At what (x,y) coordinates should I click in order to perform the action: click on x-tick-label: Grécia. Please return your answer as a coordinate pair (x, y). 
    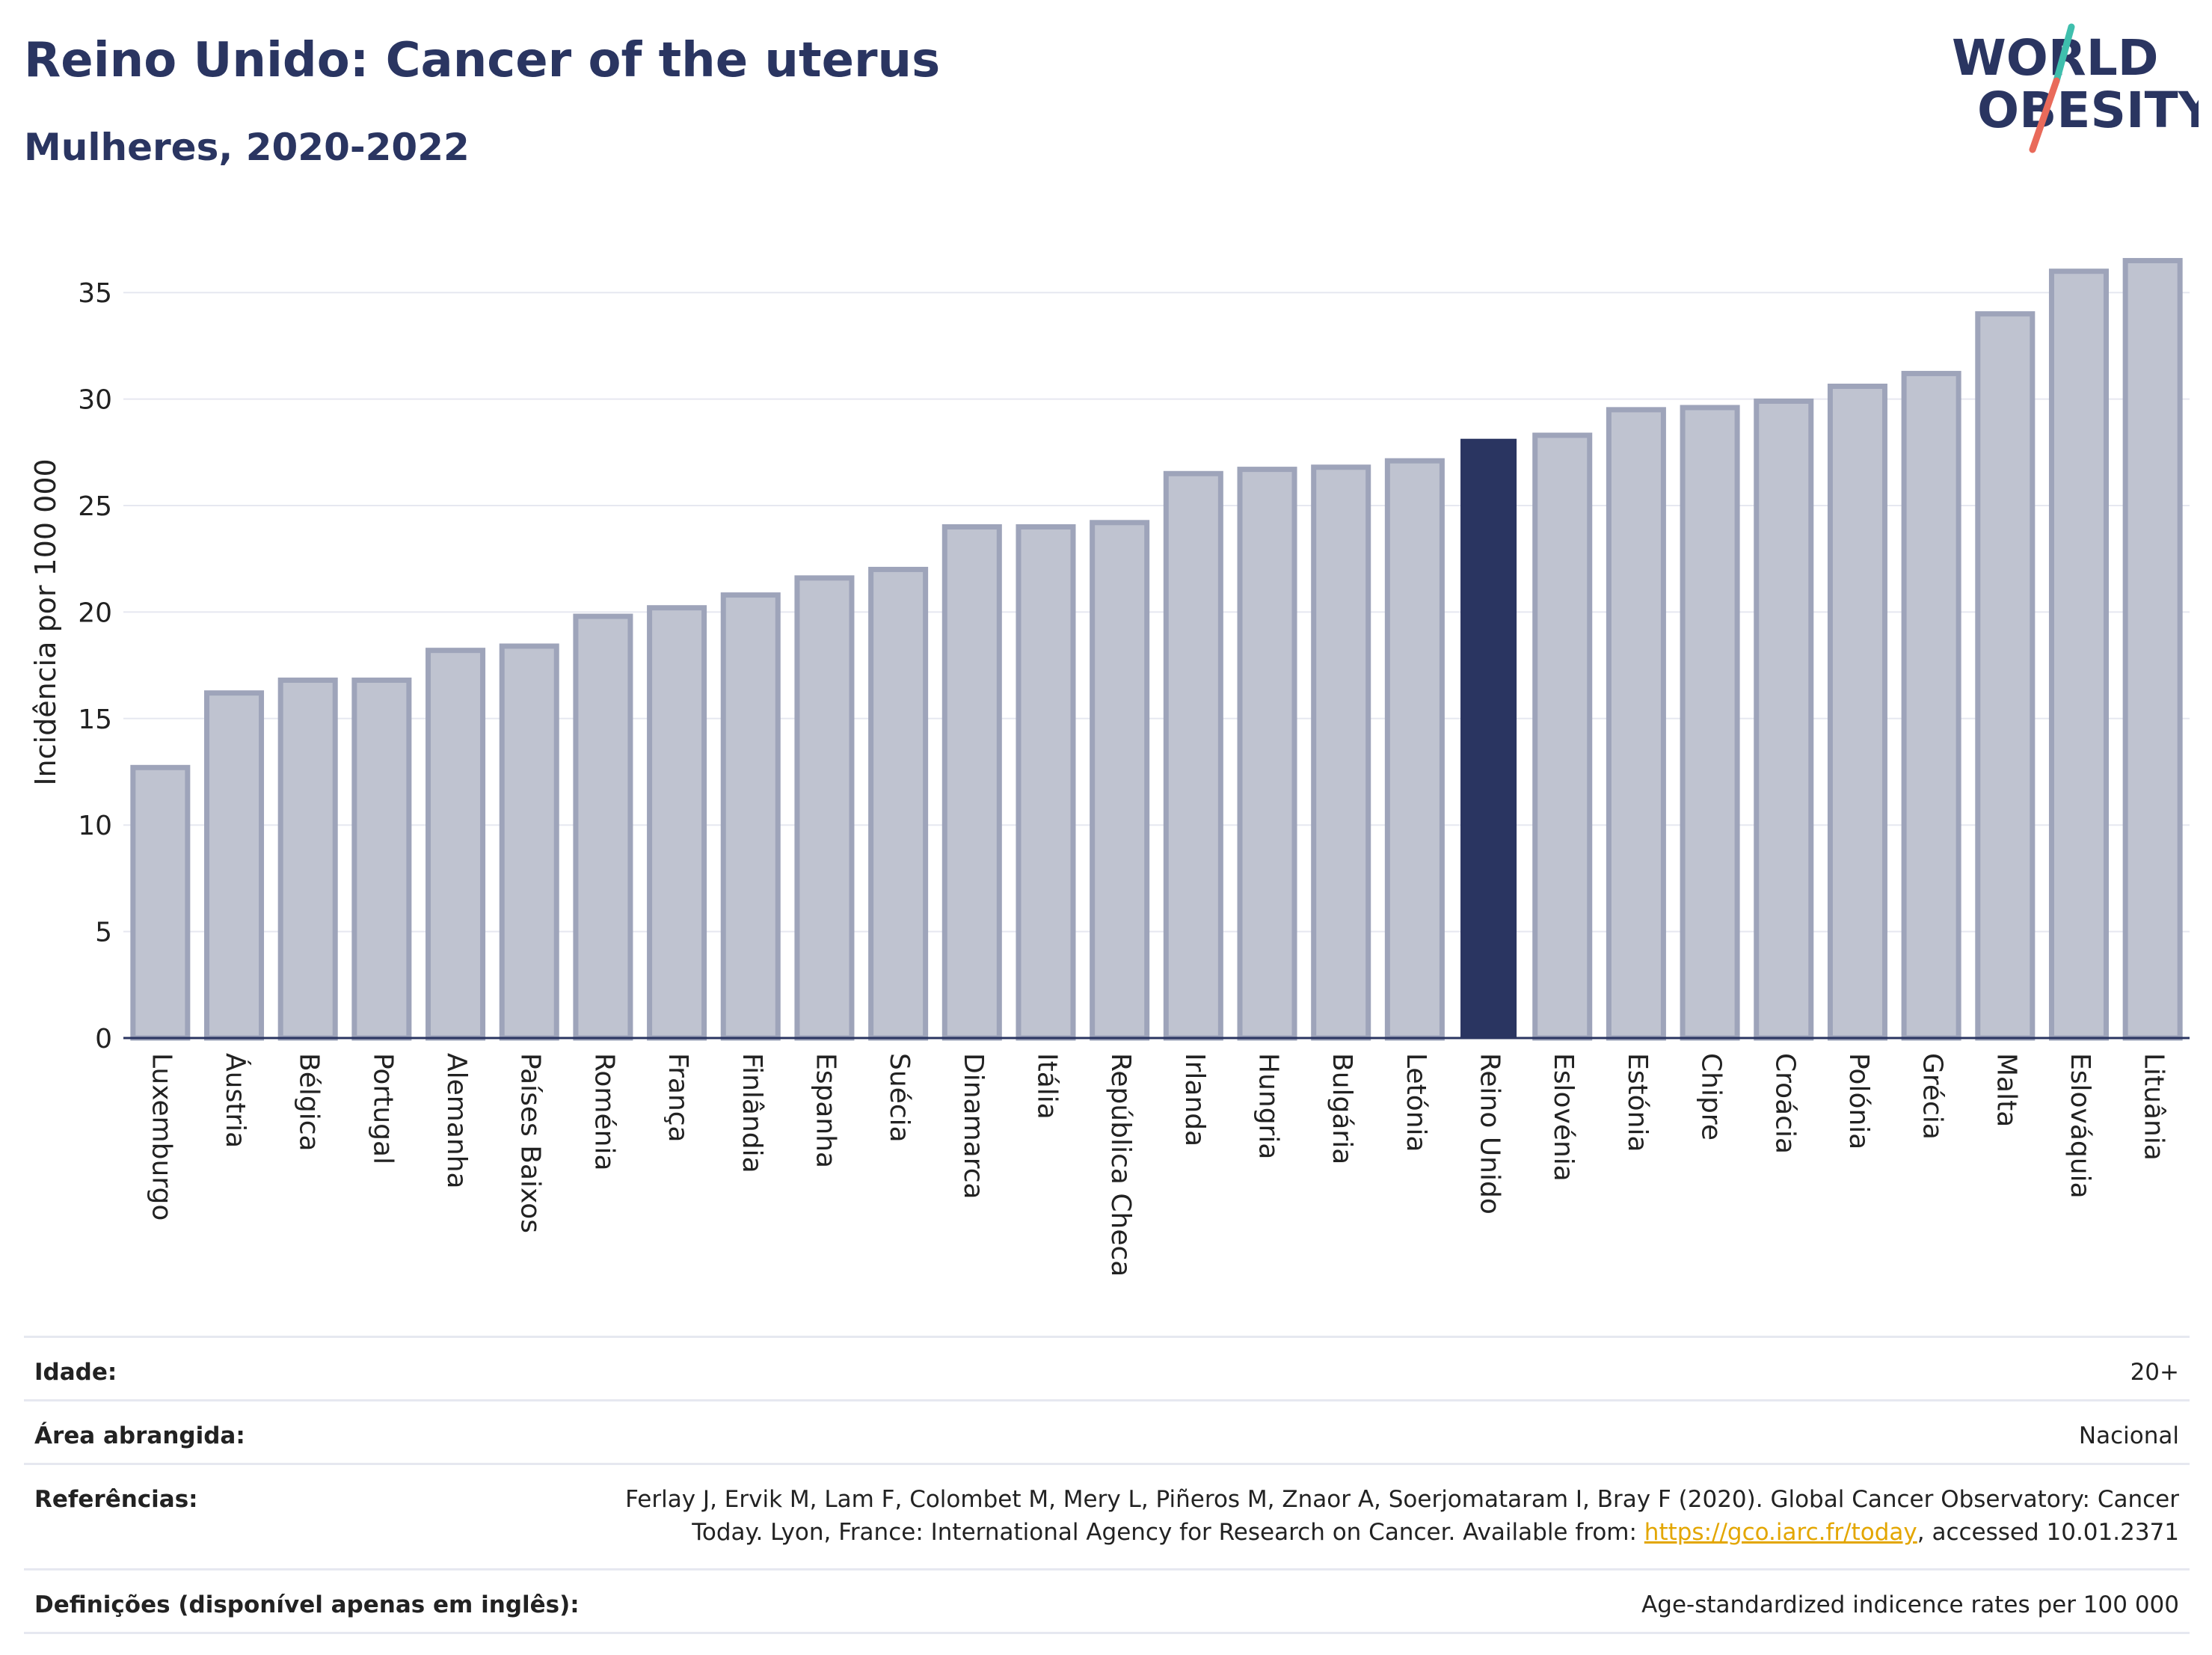
    Looking at the image, I should click on (1932, 1096).